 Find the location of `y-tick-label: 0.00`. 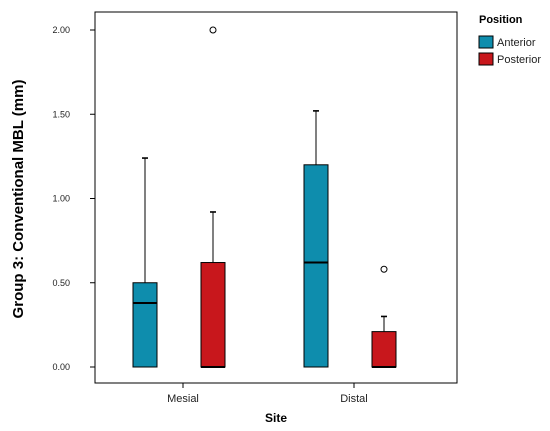

y-tick-label: 0.00 is located at coordinates (61, 367).